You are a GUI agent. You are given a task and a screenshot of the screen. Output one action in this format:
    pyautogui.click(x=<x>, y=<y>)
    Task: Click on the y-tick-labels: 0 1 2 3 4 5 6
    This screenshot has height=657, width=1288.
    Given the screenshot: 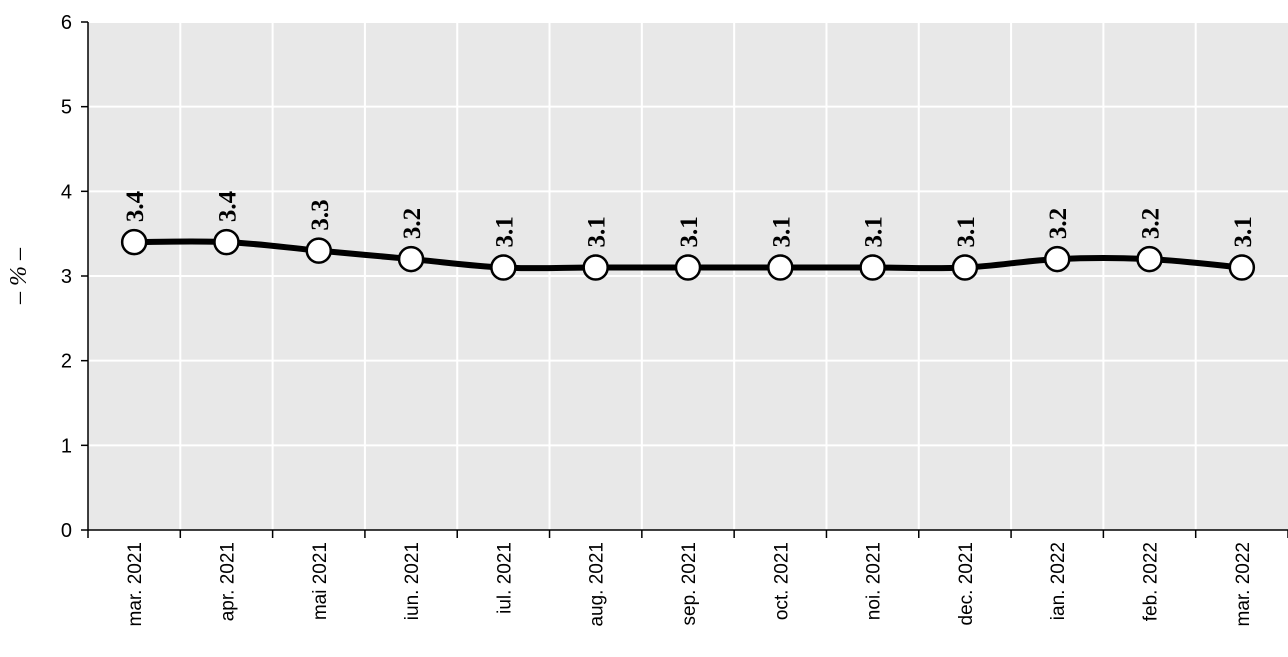 What is the action you would take?
    pyautogui.click(x=66, y=277)
    